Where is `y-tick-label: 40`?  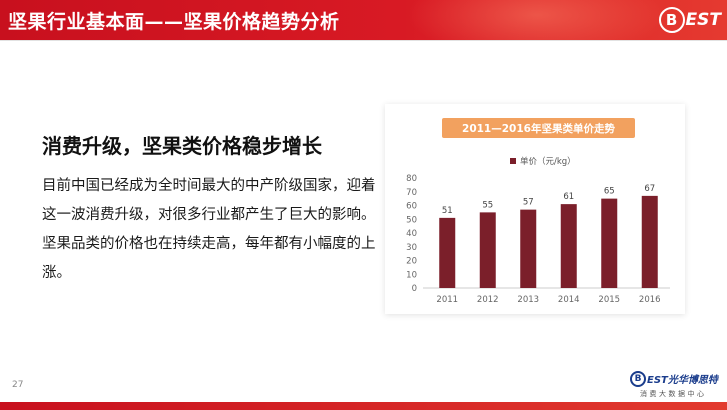 y-tick-label: 40 is located at coordinates (411, 234).